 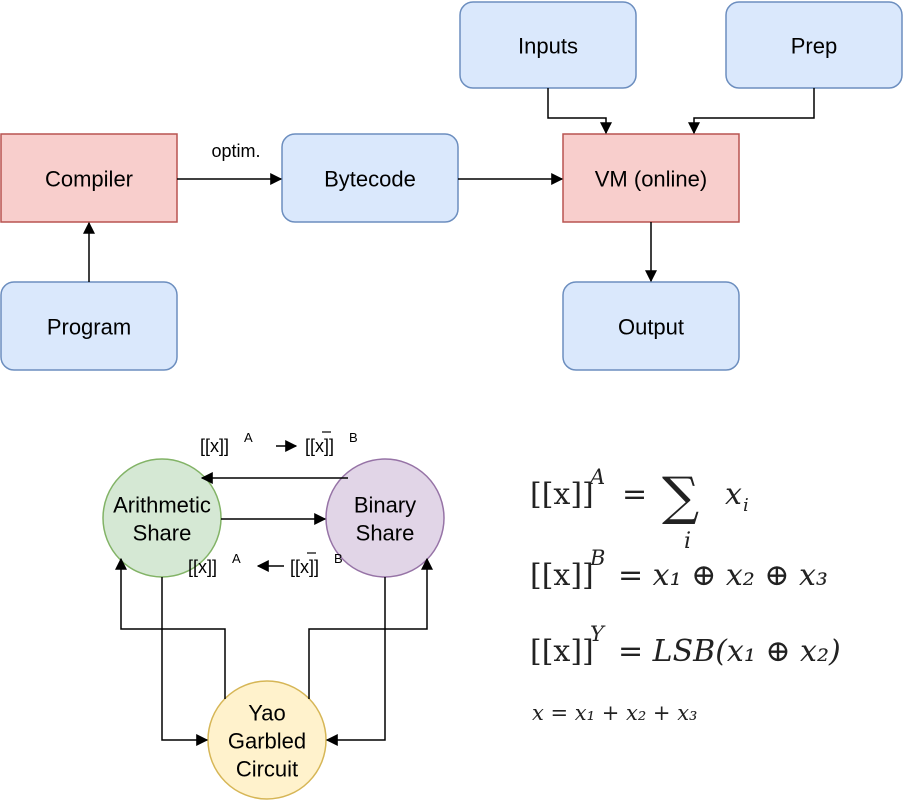 I want to click on svg-text: = x₁ ⊕ x₂ ⊕ x₃, so click(x=723, y=575).